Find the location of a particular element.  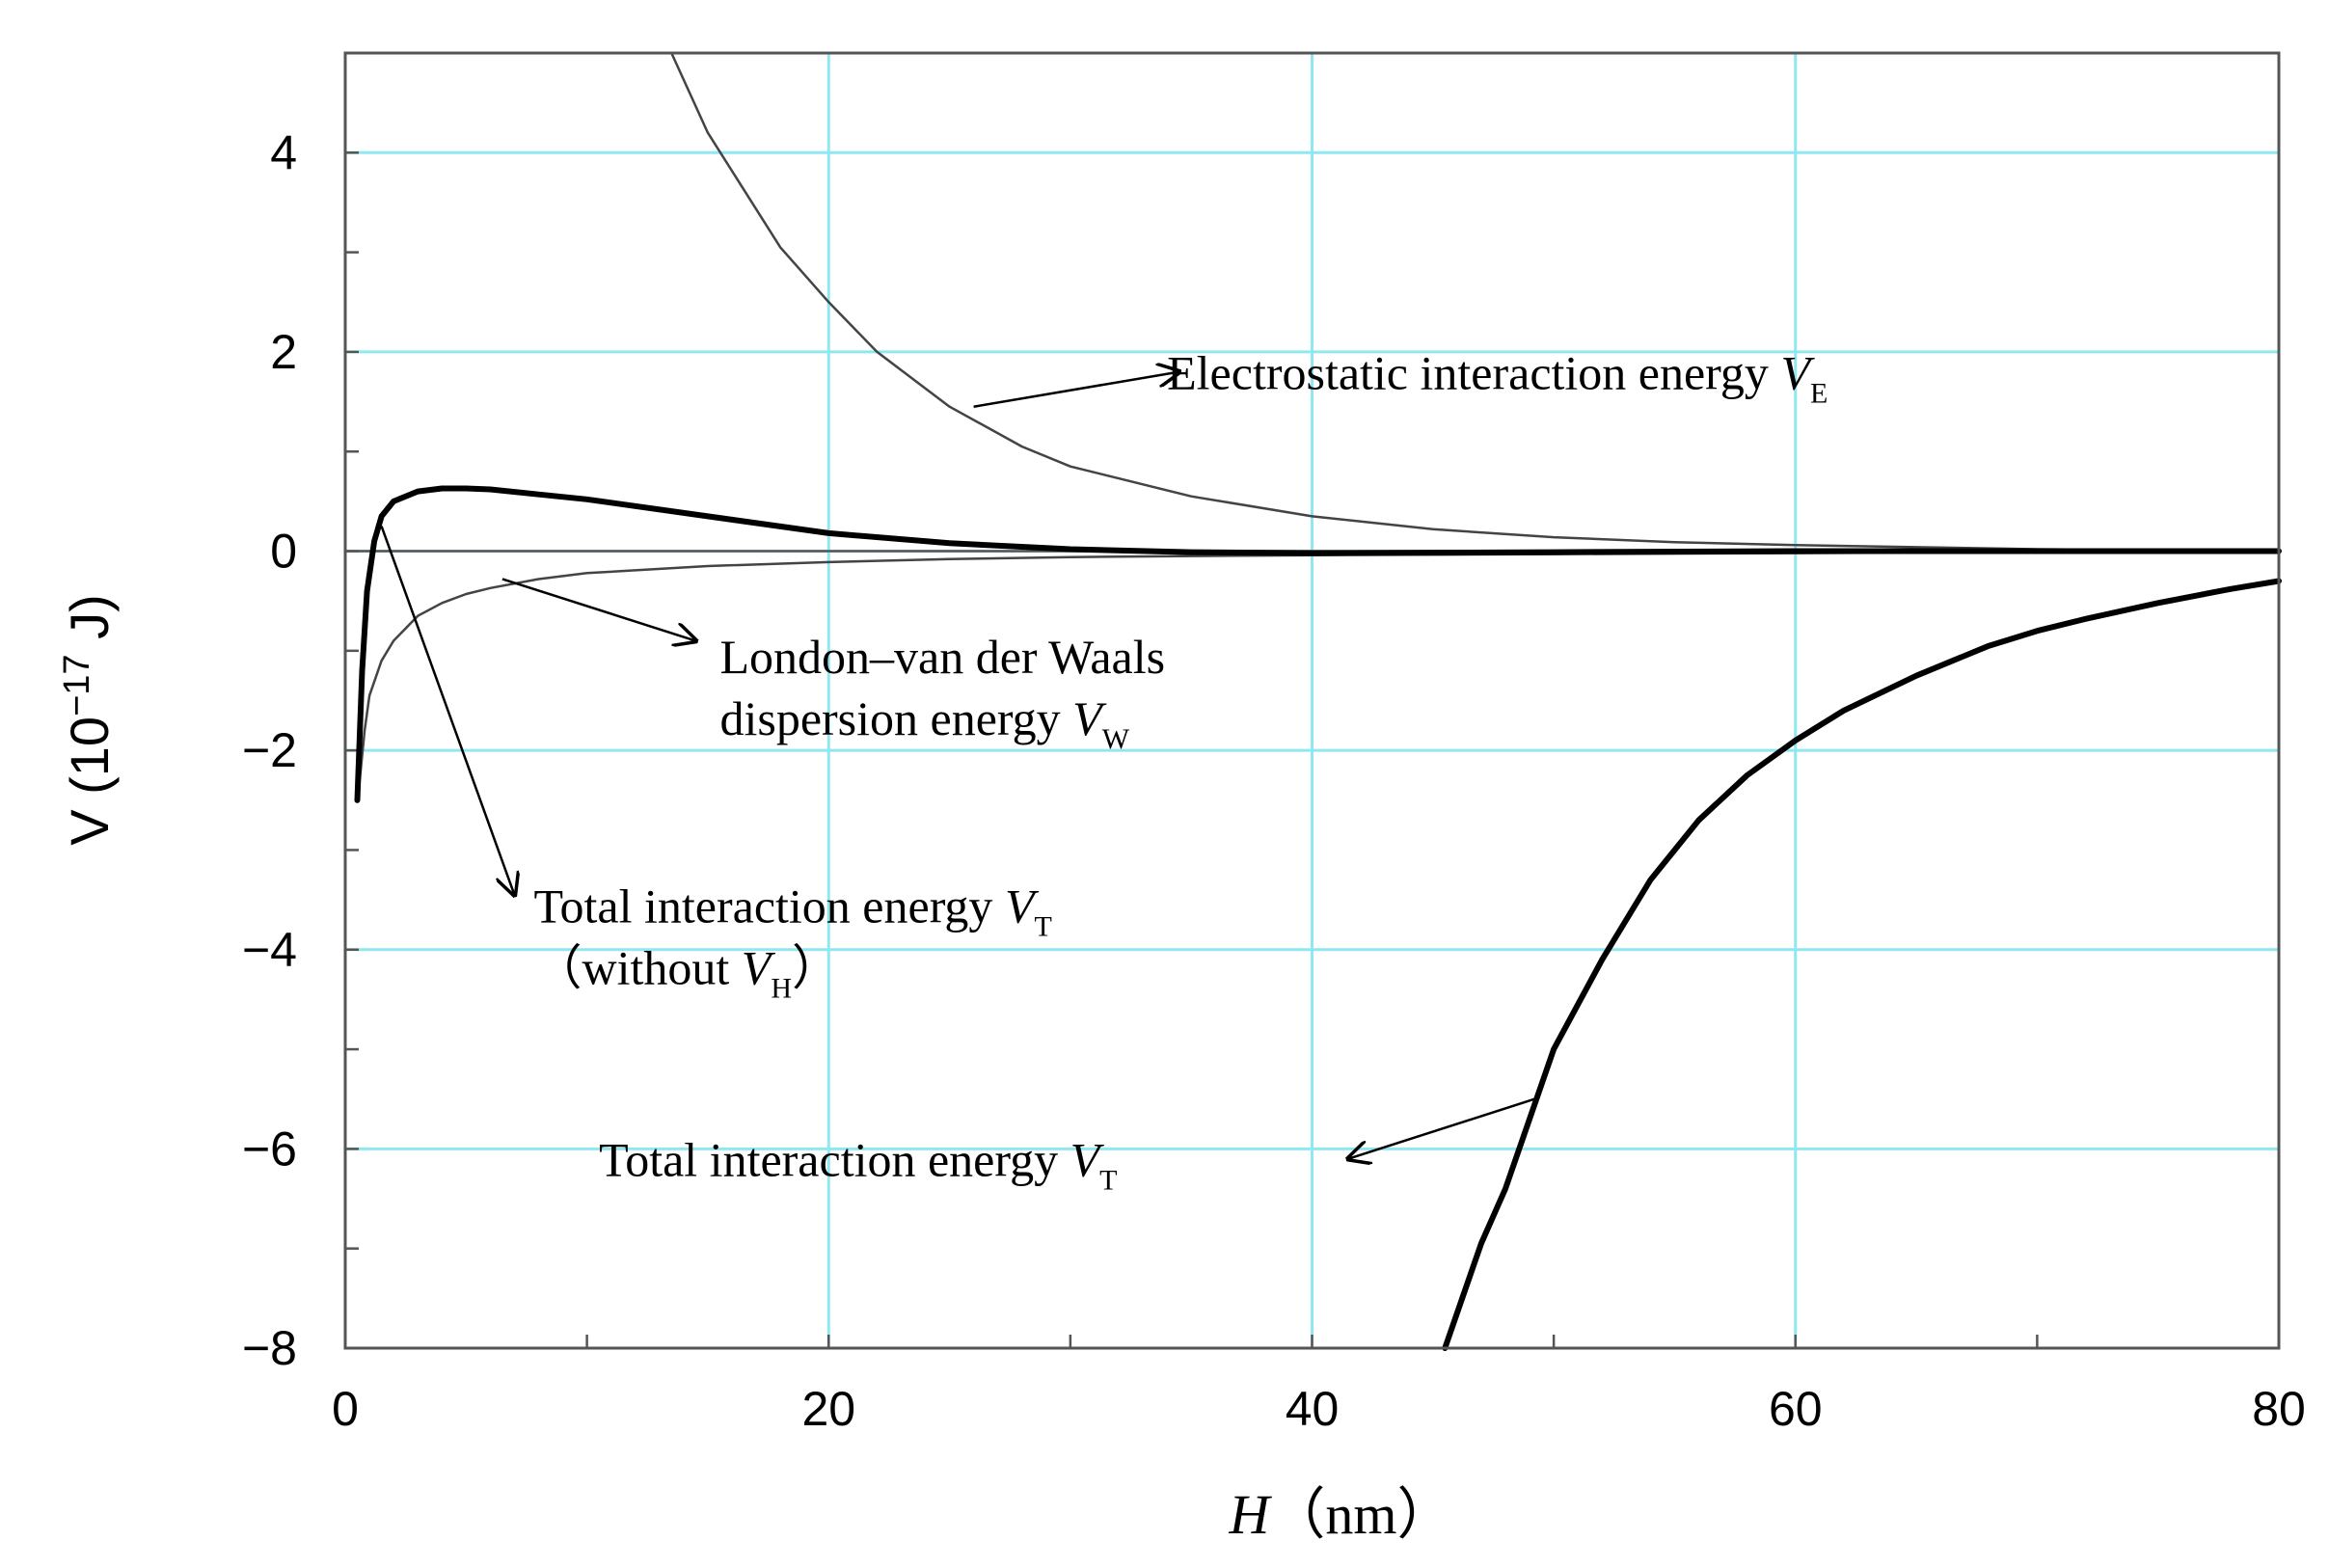

y-tick-label: 2 is located at coordinates (283, 352).